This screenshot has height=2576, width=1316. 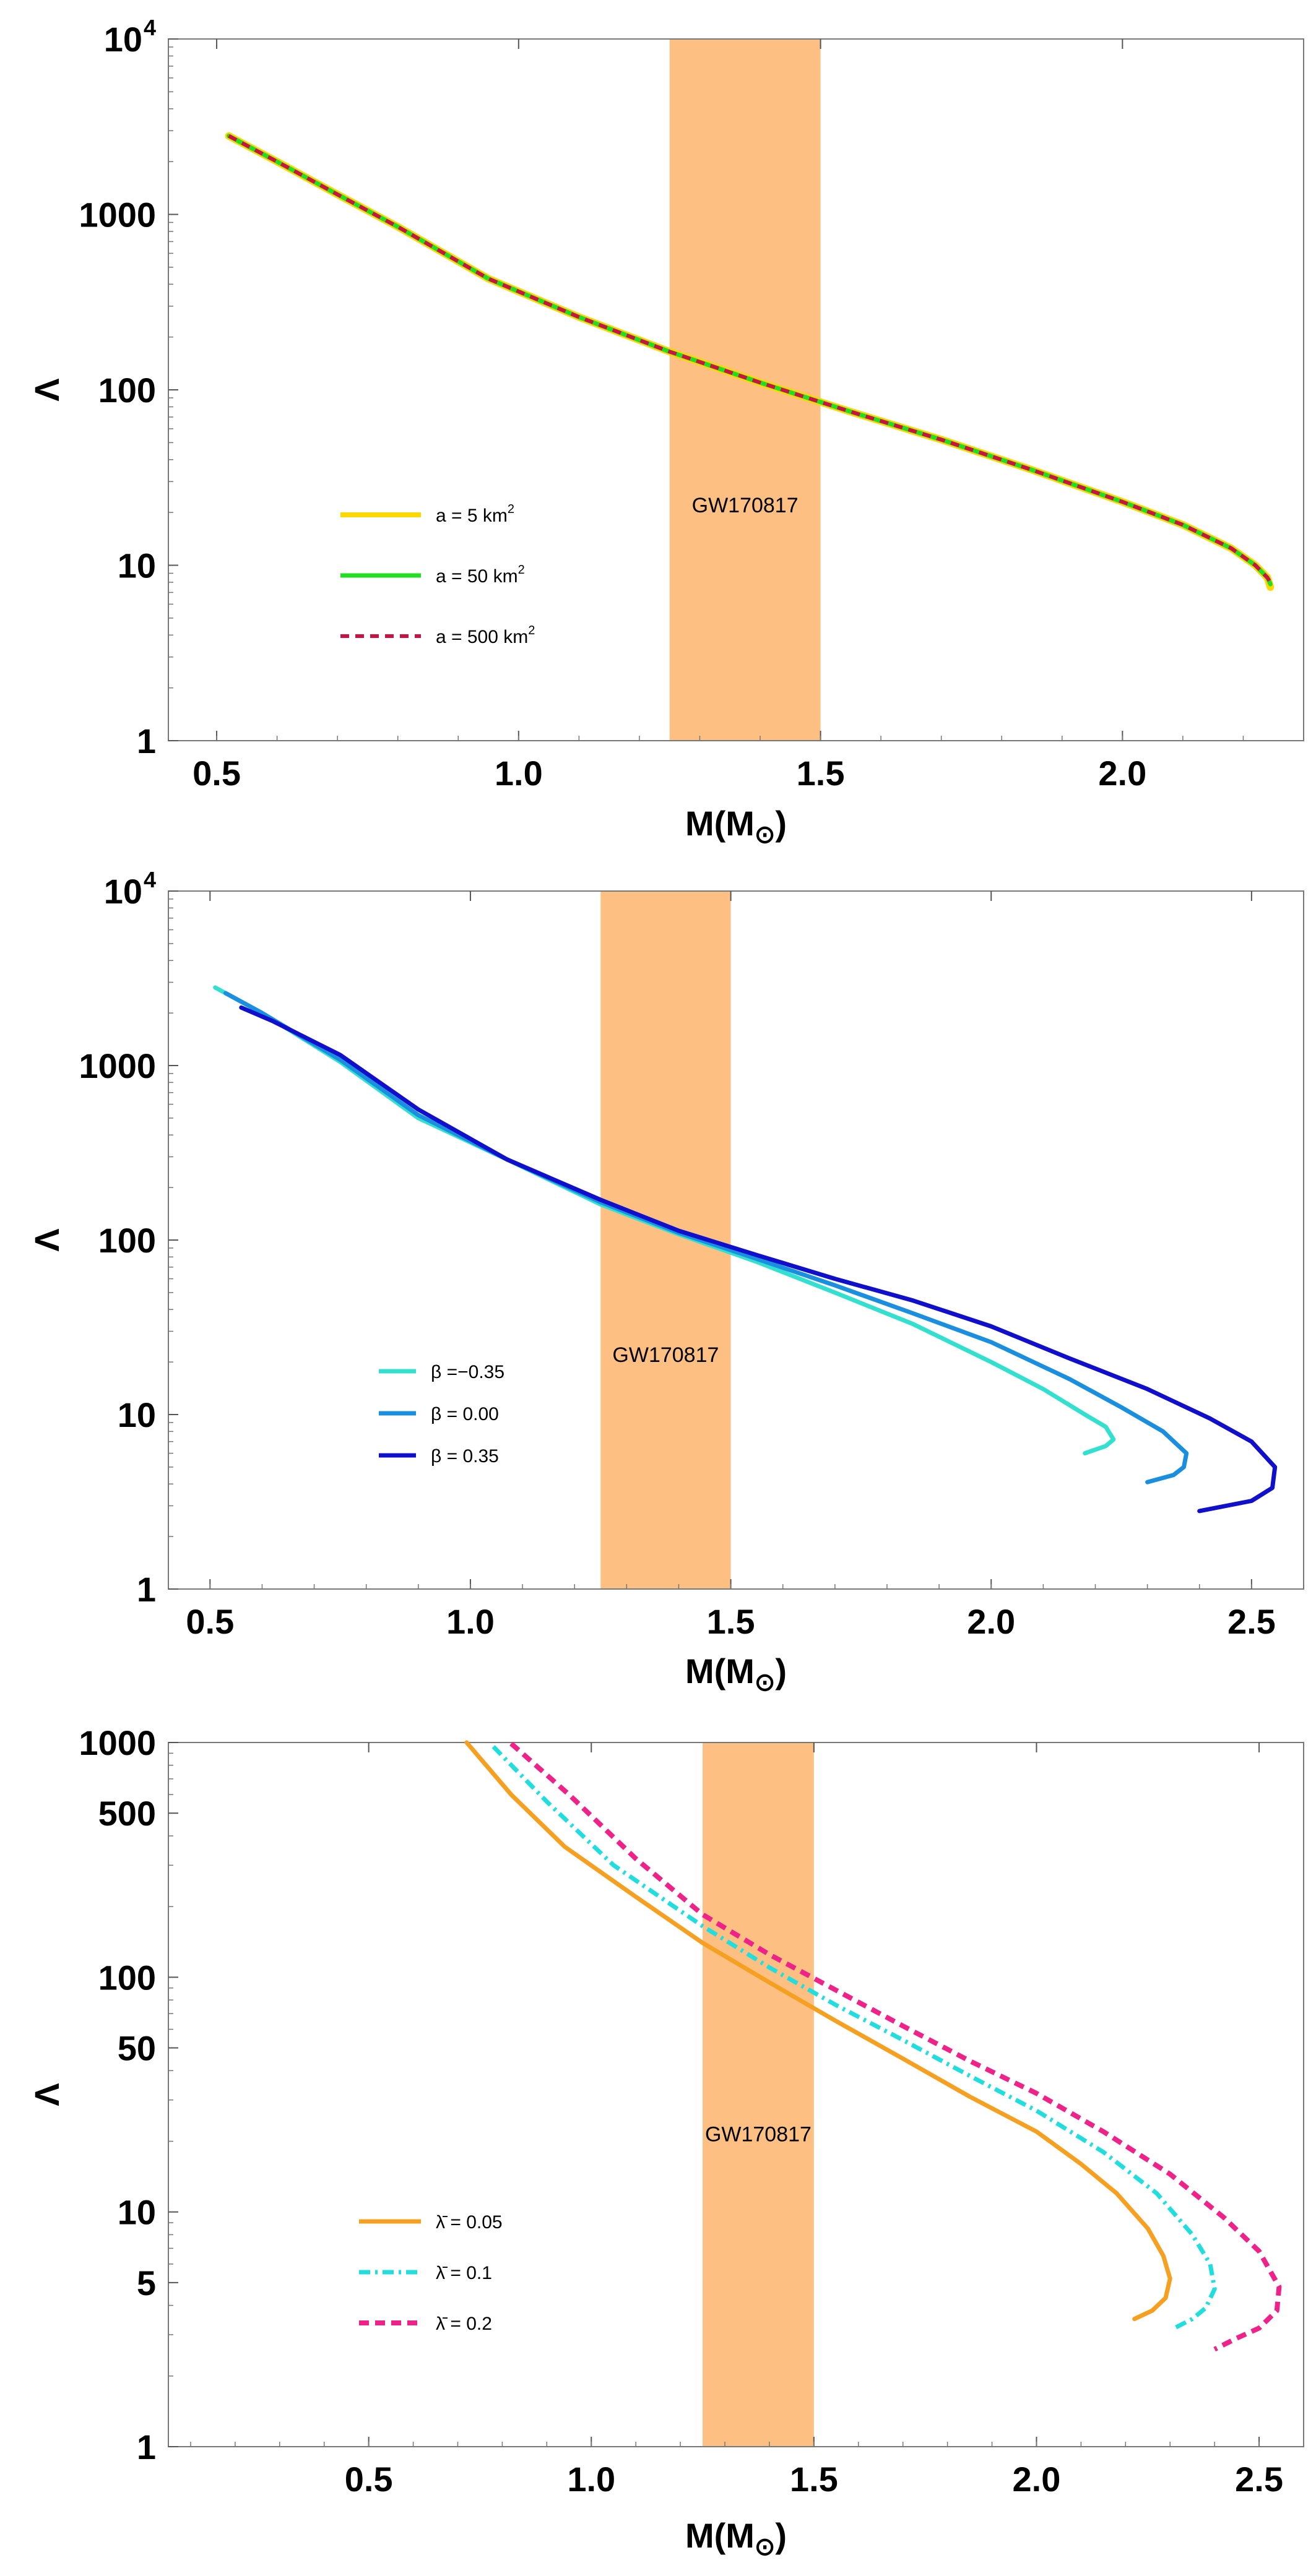 I want to click on legend-label-3: β = 0.35, so click(x=465, y=1456).